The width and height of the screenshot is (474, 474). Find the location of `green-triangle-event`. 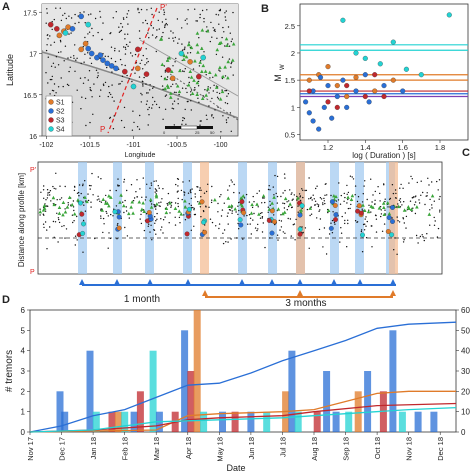

green-triangle-event is located at coordinates (209, 72).